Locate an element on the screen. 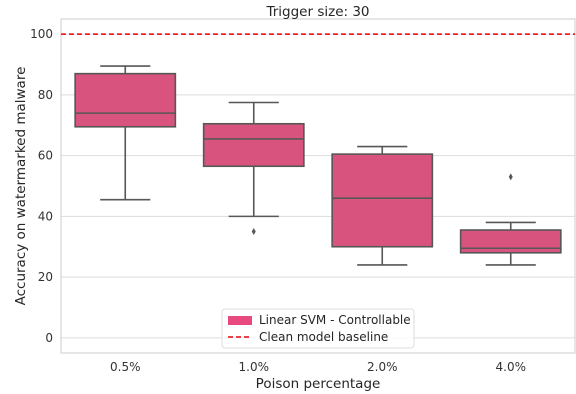  y-axis-title: Accuracy on watermarked malware is located at coordinates (21, 186).